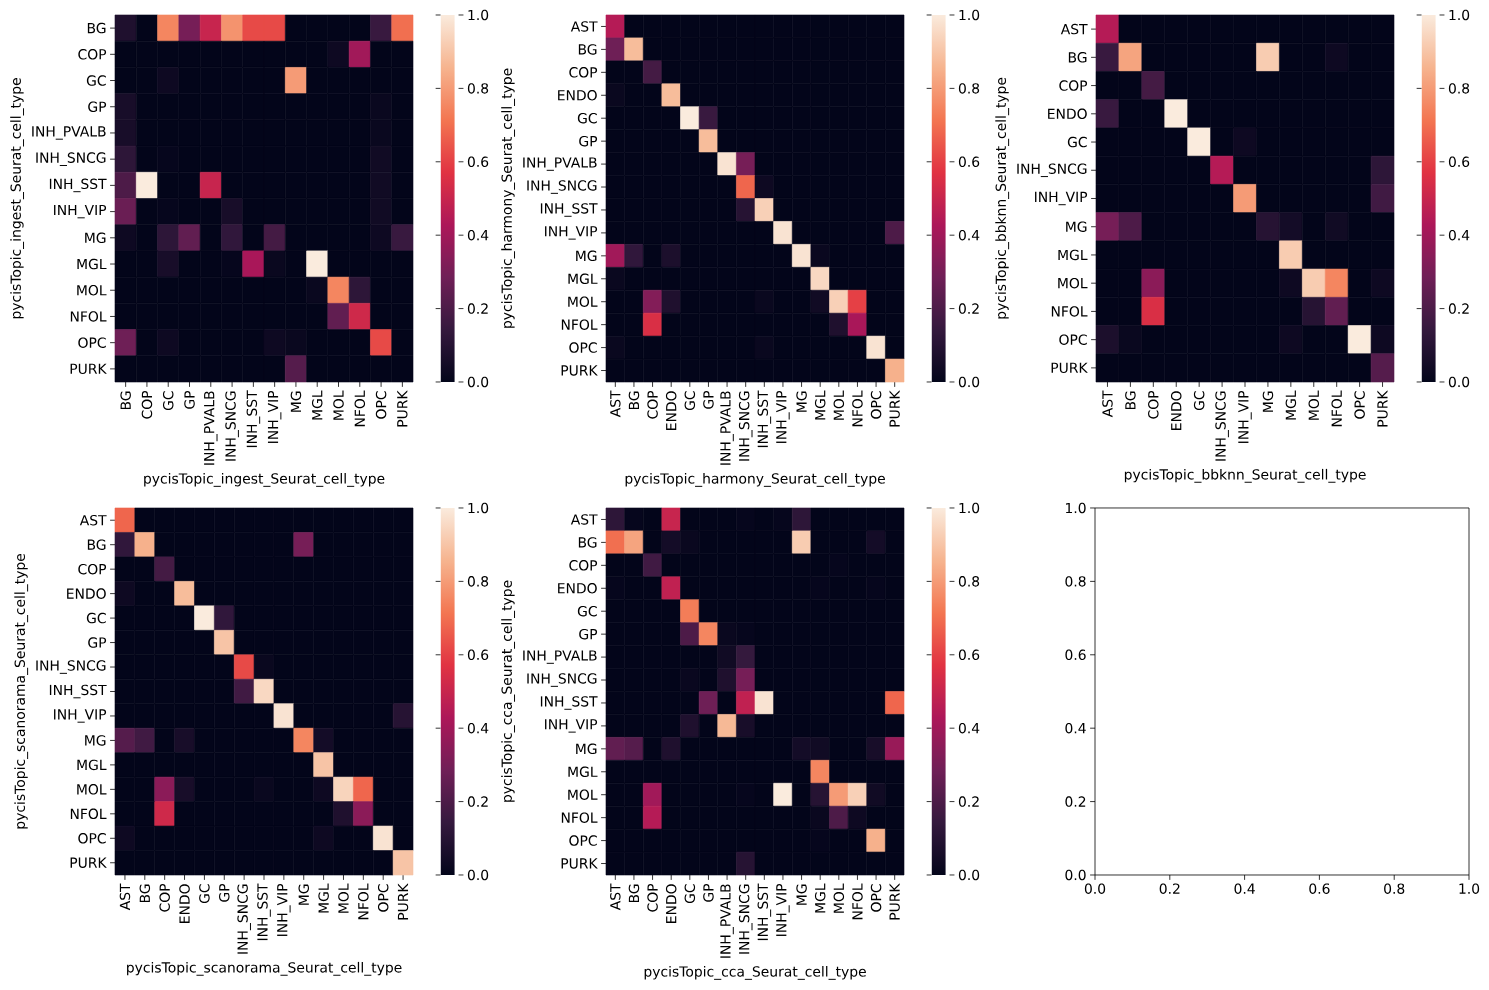 The height and width of the screenshot is (990, 1489). What do you see at coordinates (1002, 198) in the screenshot?
I see `y-axis-title: pycisTopic_bbknn_Seurat_cell_type` at bounding box center [1002, 198].